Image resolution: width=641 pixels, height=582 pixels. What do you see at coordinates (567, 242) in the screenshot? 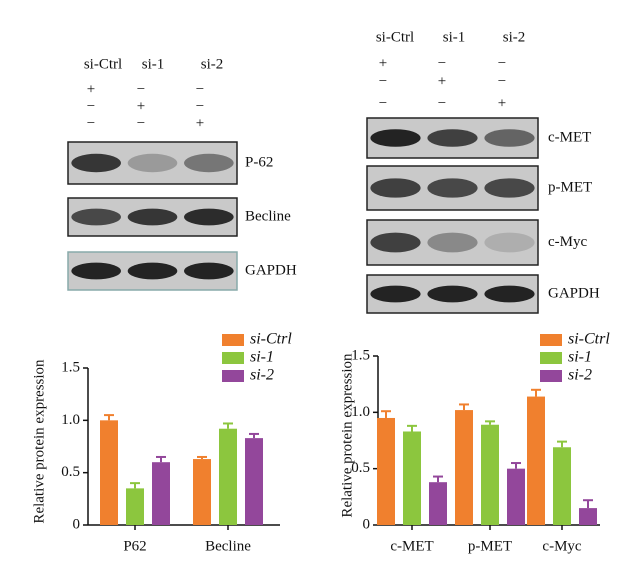
I see `band-label: c-Myc` at bounding box center [567, 242].